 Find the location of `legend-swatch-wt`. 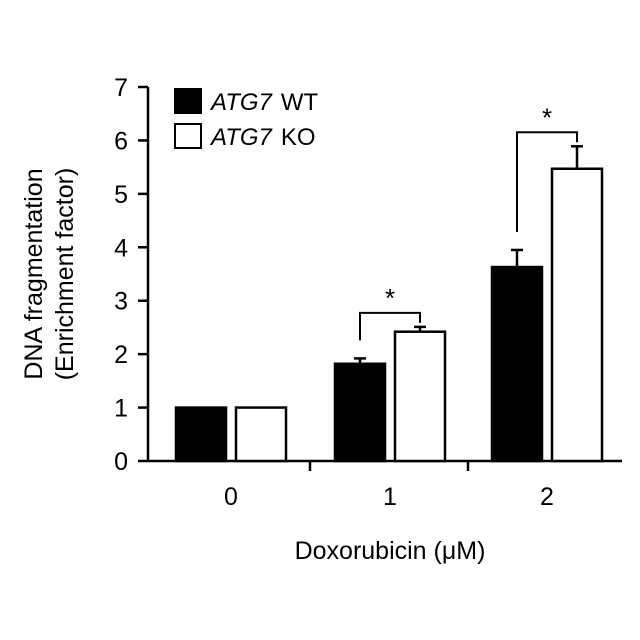

legend-swatch-wt is located at coordinates (188, 101).